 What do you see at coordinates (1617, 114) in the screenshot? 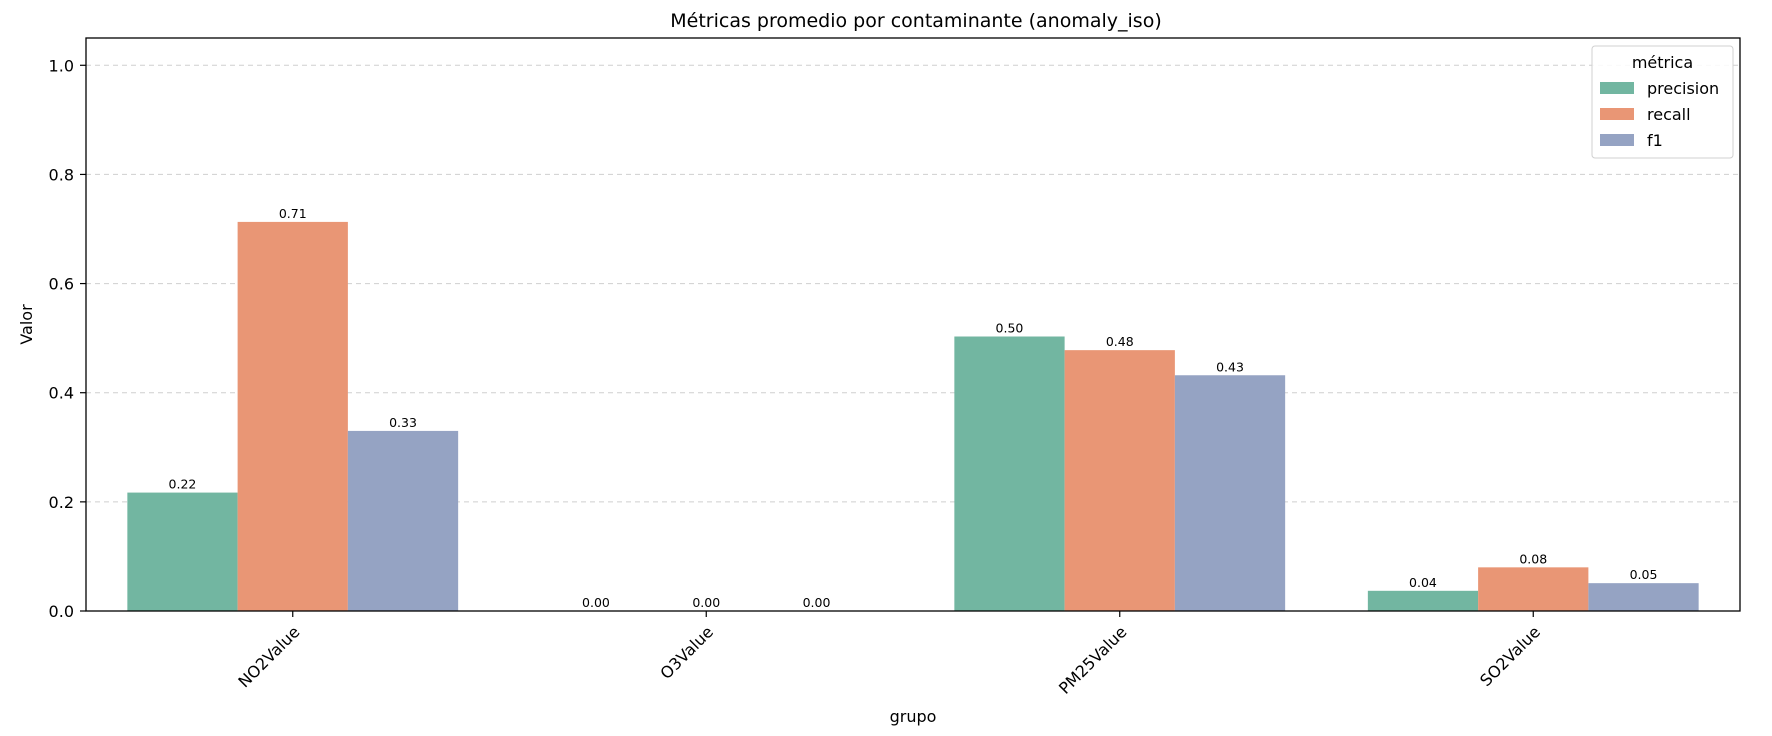
I see `legend-swatch-recall` at bounding box center [1617, 114].